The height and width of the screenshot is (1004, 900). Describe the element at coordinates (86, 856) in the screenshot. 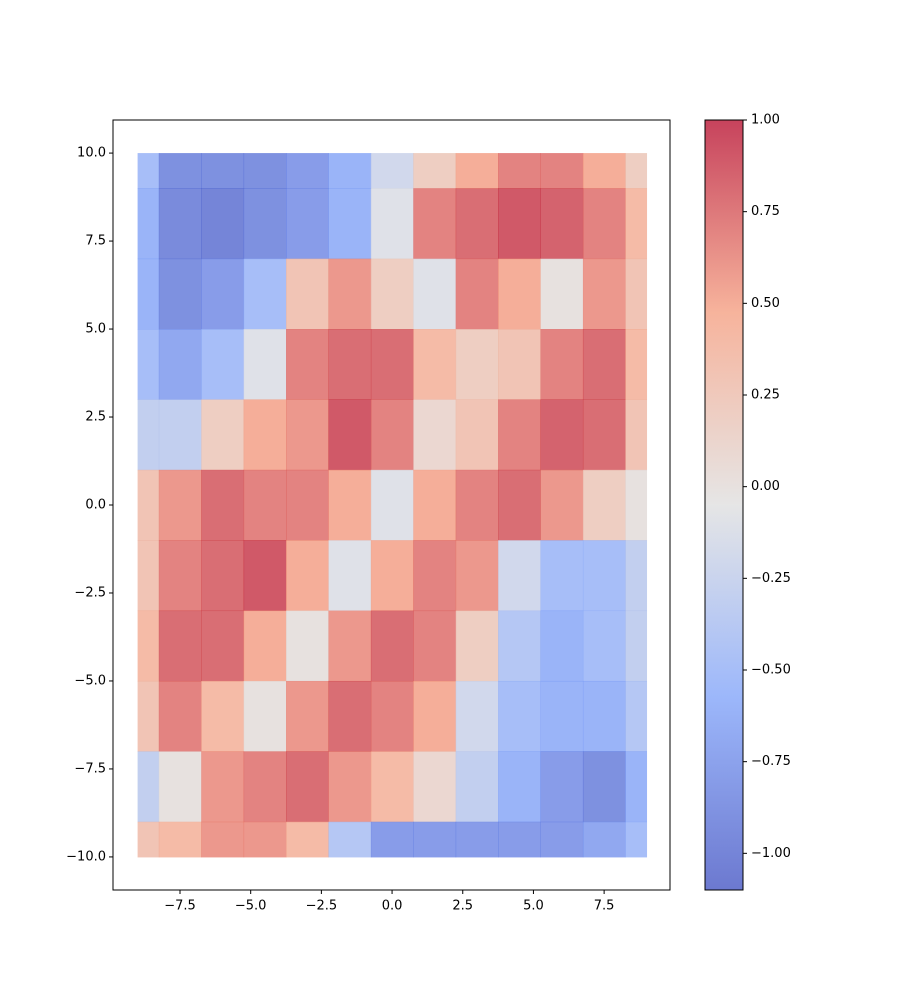

I see `y-tick-label: −10.0` at that location.